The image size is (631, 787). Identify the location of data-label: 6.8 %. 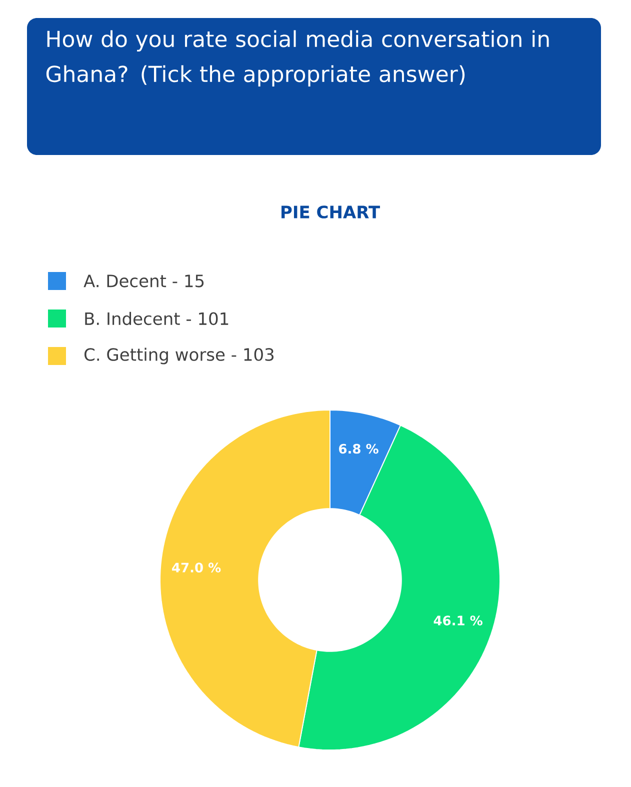
(358, 449).